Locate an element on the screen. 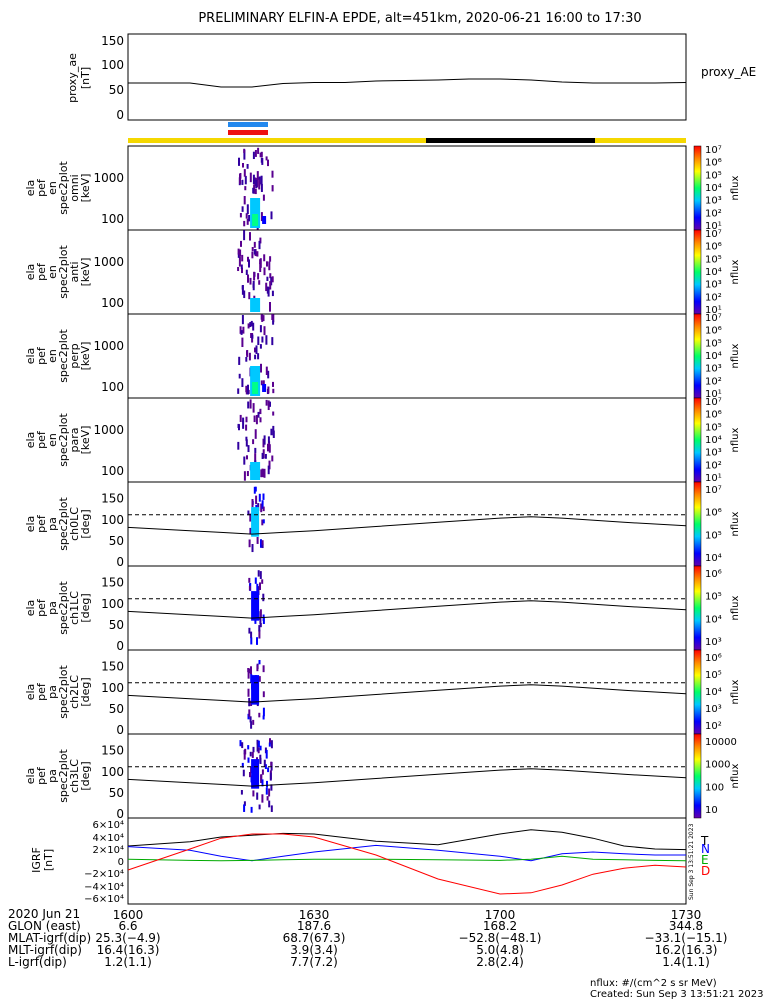  spectrogram-core is located at coordinates (255, 471).